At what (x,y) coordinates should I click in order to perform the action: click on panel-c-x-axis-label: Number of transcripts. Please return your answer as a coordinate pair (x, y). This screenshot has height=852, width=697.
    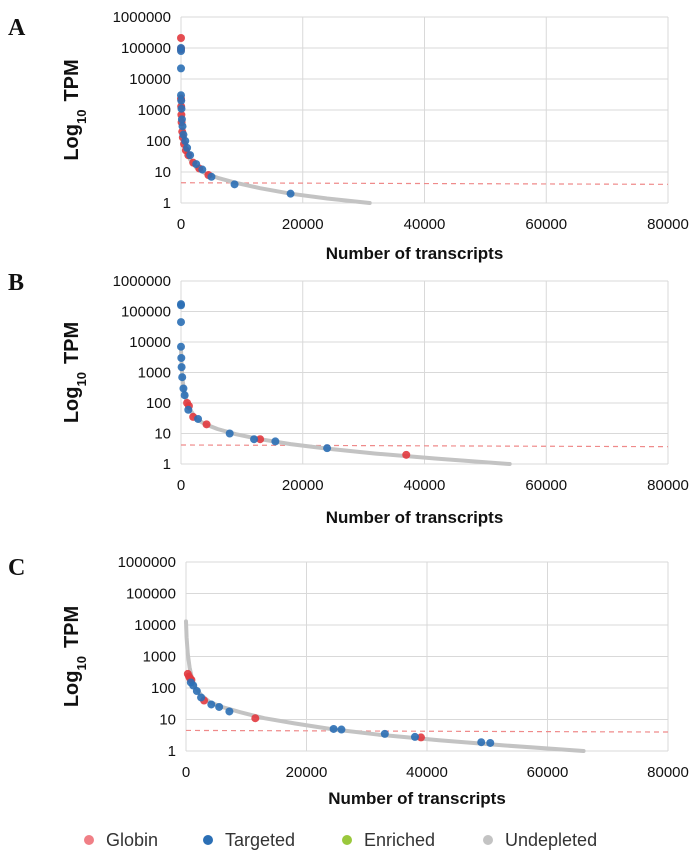
    Looking at the image, I should click on (417, 798).